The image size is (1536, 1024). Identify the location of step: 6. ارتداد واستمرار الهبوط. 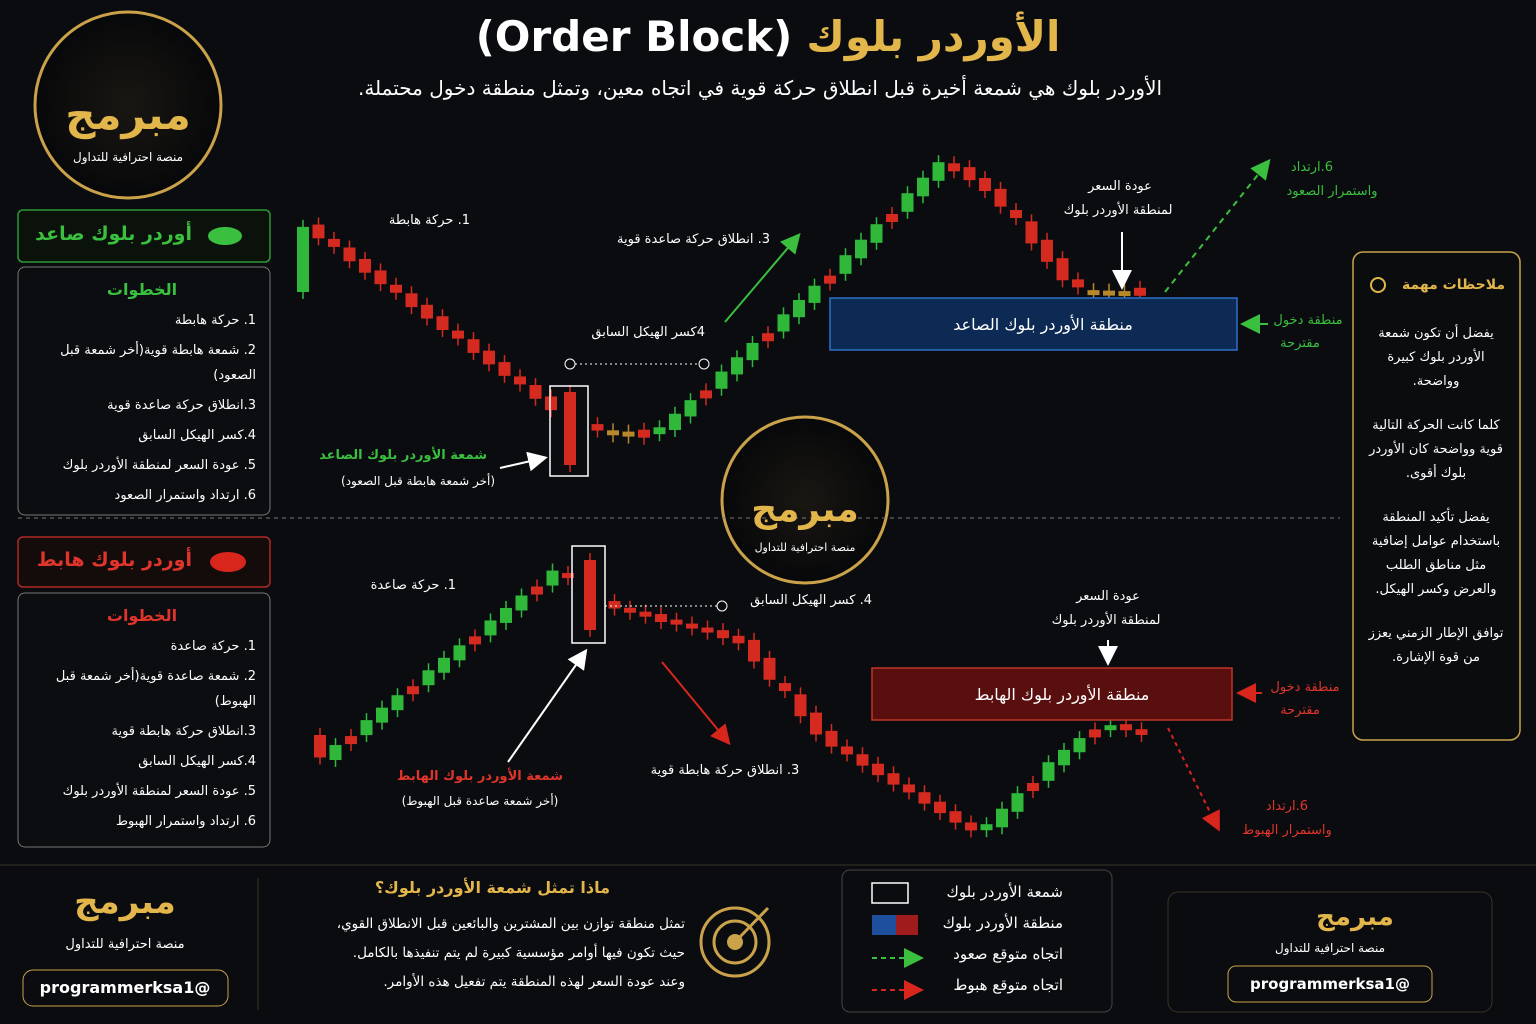
(185, 821).